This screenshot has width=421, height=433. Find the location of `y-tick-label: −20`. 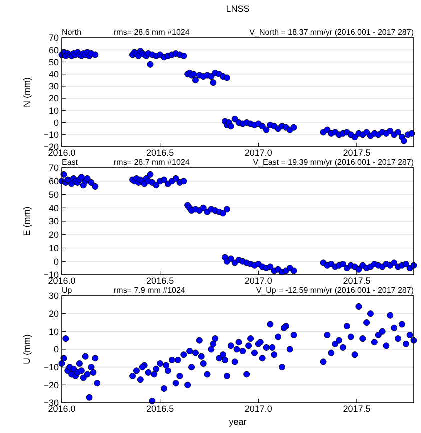

y-tick-label: −20 is located at coordinates (51, 385).